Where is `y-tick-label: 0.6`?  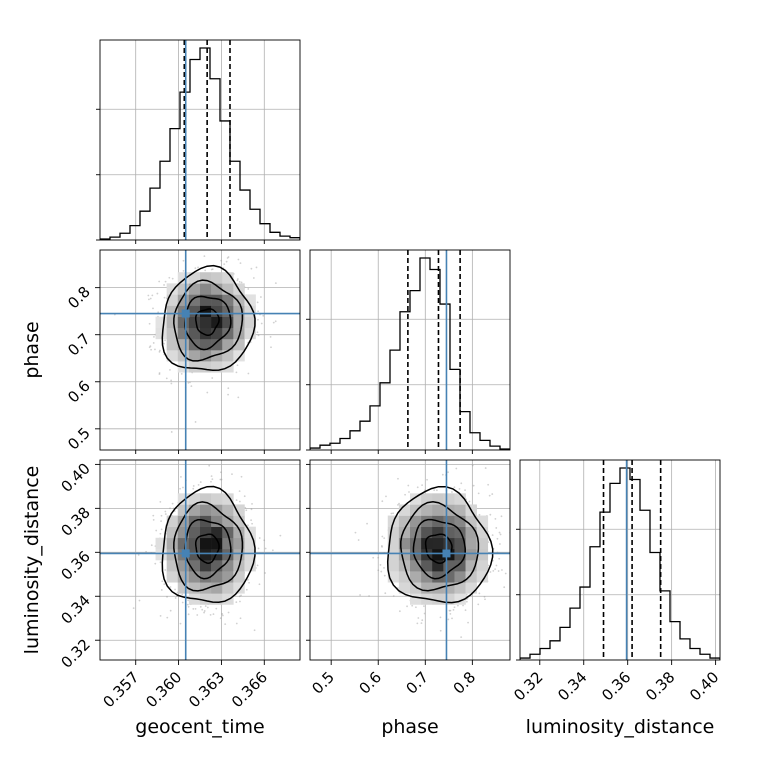 y-tick-label: 0.6 is located at coordinates (79, 392).